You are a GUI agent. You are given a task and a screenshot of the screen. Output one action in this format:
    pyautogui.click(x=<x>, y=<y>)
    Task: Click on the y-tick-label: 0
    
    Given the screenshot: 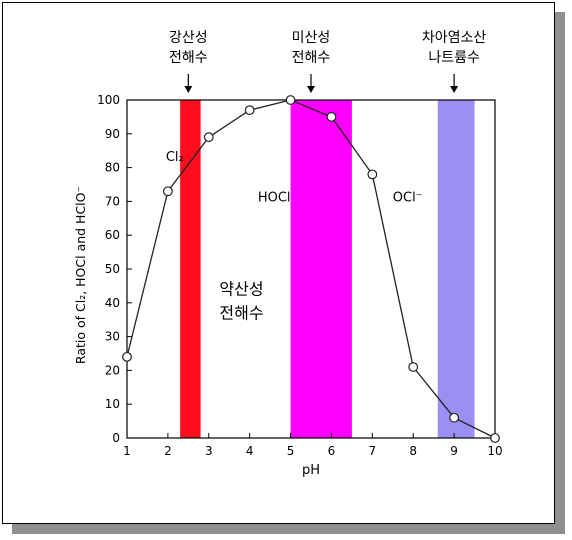 What is the action you would take?
    pyautogui.click(x=116, y=438)
    